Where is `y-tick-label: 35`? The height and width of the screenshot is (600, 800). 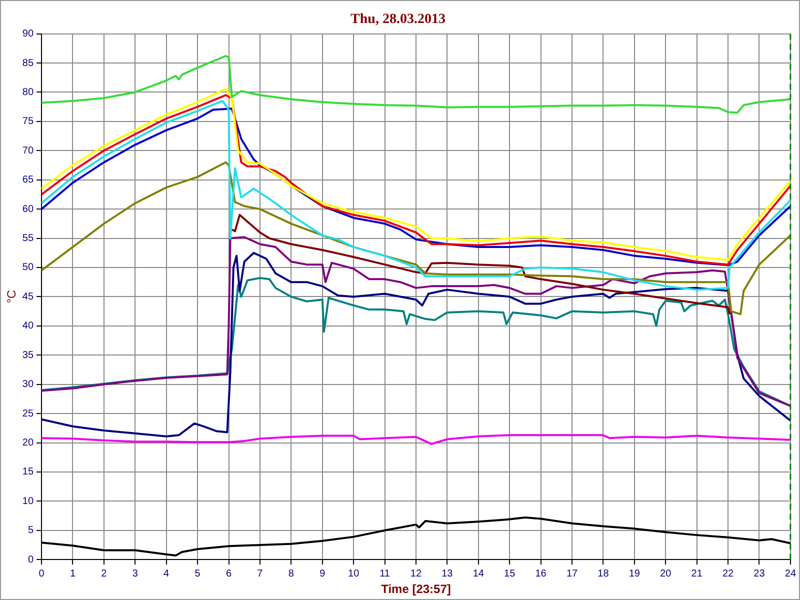 y-tick-label: 35 is located at coordinates (28, 355).